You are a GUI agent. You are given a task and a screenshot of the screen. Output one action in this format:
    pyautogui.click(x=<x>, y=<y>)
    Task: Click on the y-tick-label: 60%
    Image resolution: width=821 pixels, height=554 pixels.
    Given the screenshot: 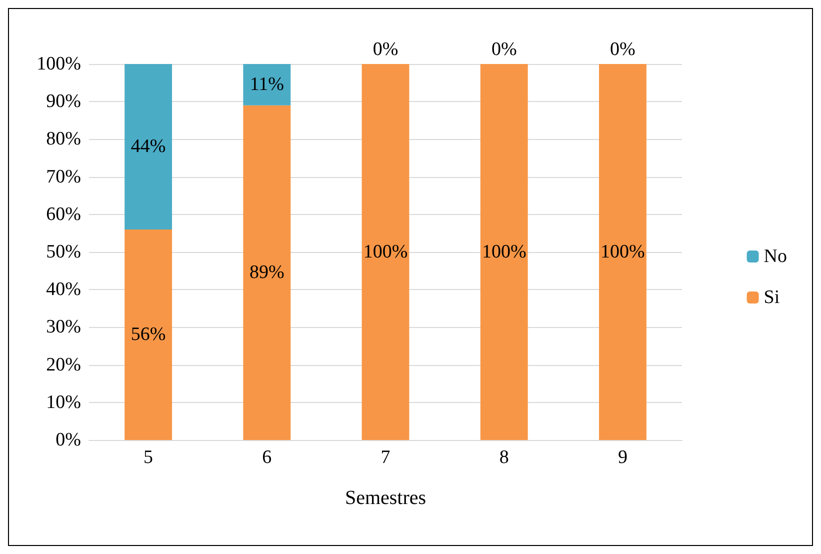 What is the action you would take?
    pyautogui.click(x=64, y=214)
    